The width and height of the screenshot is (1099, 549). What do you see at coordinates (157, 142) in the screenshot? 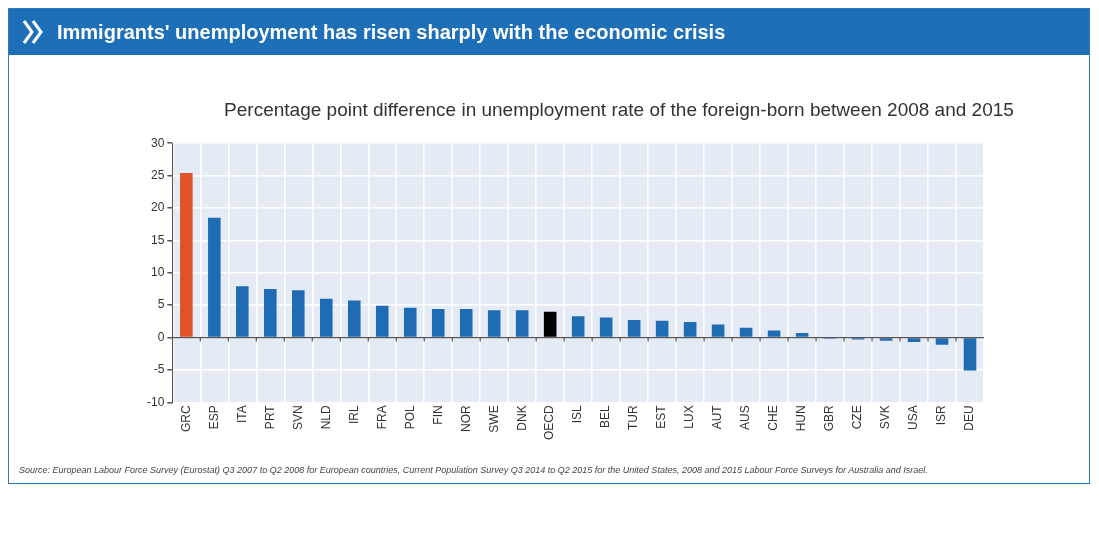
I see `y-tick-label: 30` at bounding box center [157, 142].